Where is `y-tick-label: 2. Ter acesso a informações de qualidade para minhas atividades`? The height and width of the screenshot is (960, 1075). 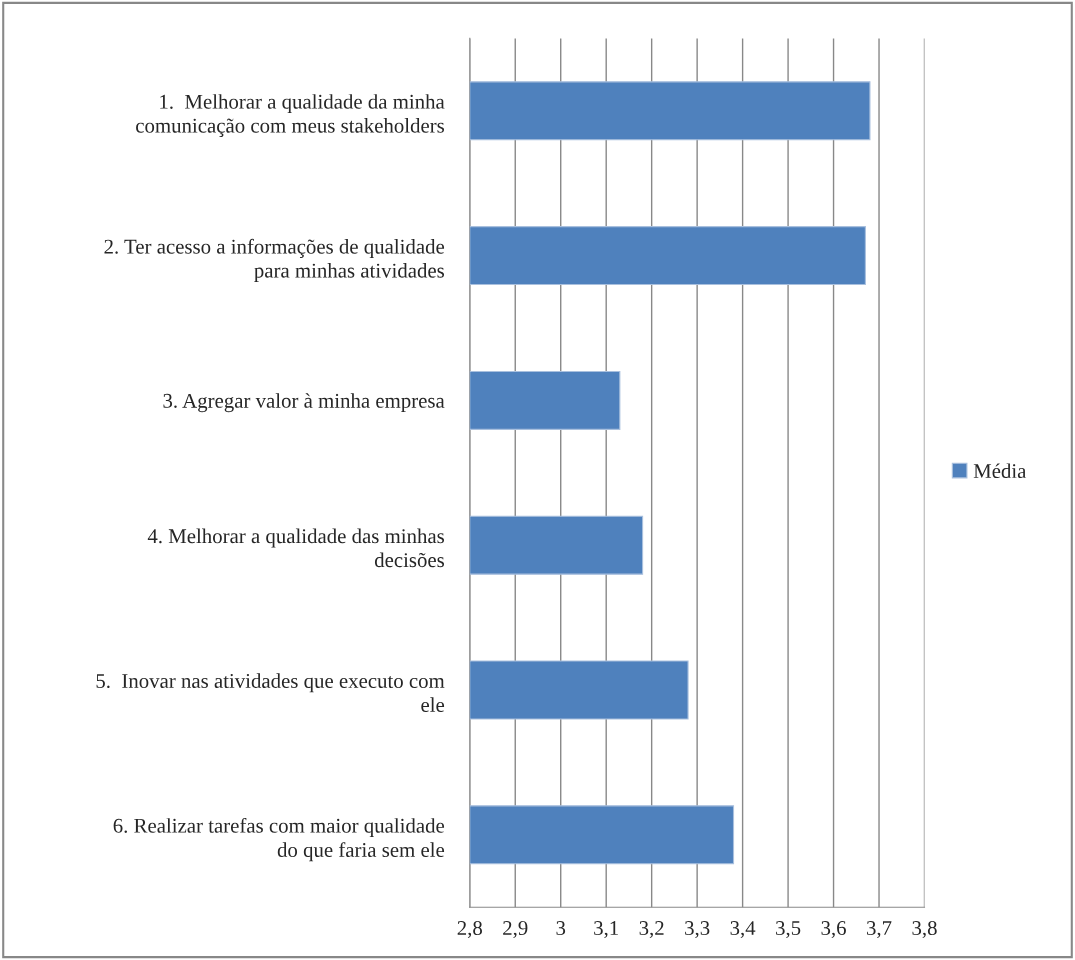 y-tick-label: 2. Ter acesso a informações de qualidade para minhas atividades is located at coordinates (274, 260).